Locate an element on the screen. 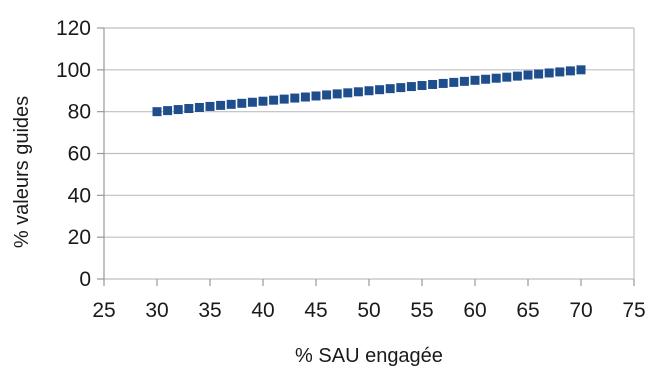 This screenshot has width=658, height=367. x-axis-title: % SAU engagée is located at coordinates (369, 356).